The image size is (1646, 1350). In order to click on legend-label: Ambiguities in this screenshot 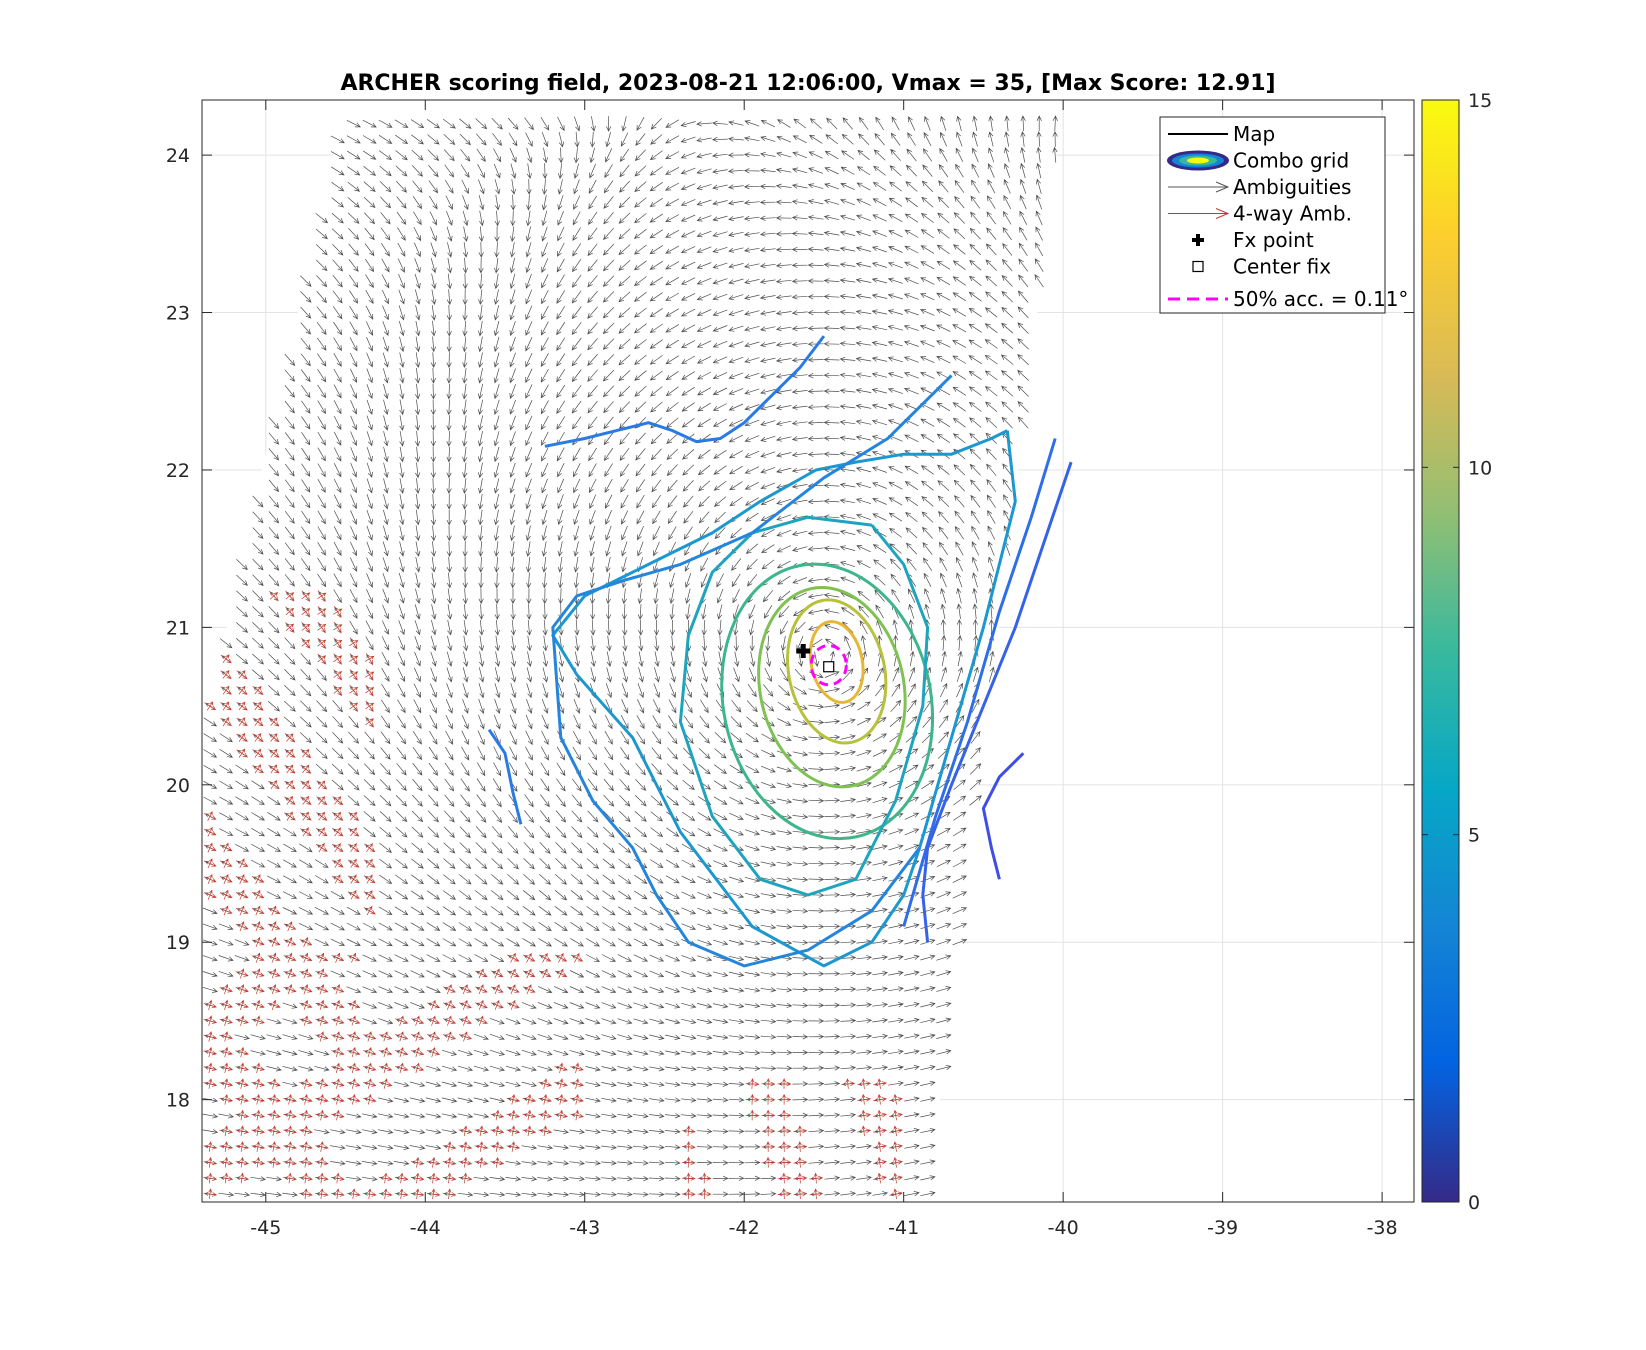, I will do `click(1292, 187)`.